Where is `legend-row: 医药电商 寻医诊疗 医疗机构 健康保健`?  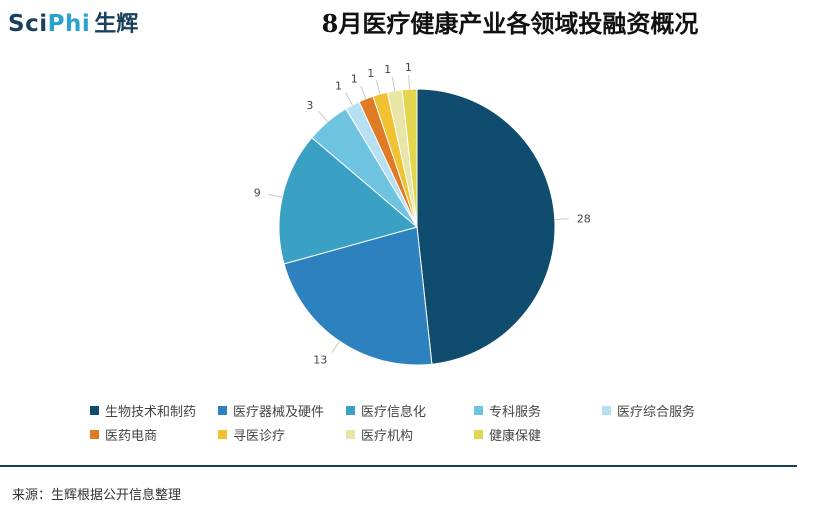 legend-row: 医药电商 寻医诊疗 医疗机构 健康保健 is located at coordinates (440, 434).